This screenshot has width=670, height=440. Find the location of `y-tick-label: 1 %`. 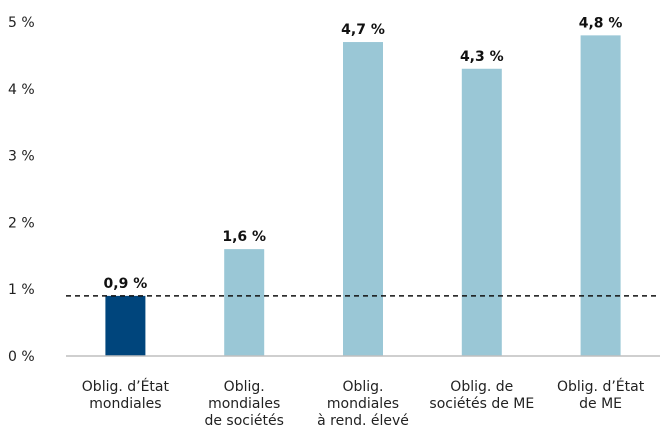

y-tick-label: 1 % is located at coordinates (21, 290).